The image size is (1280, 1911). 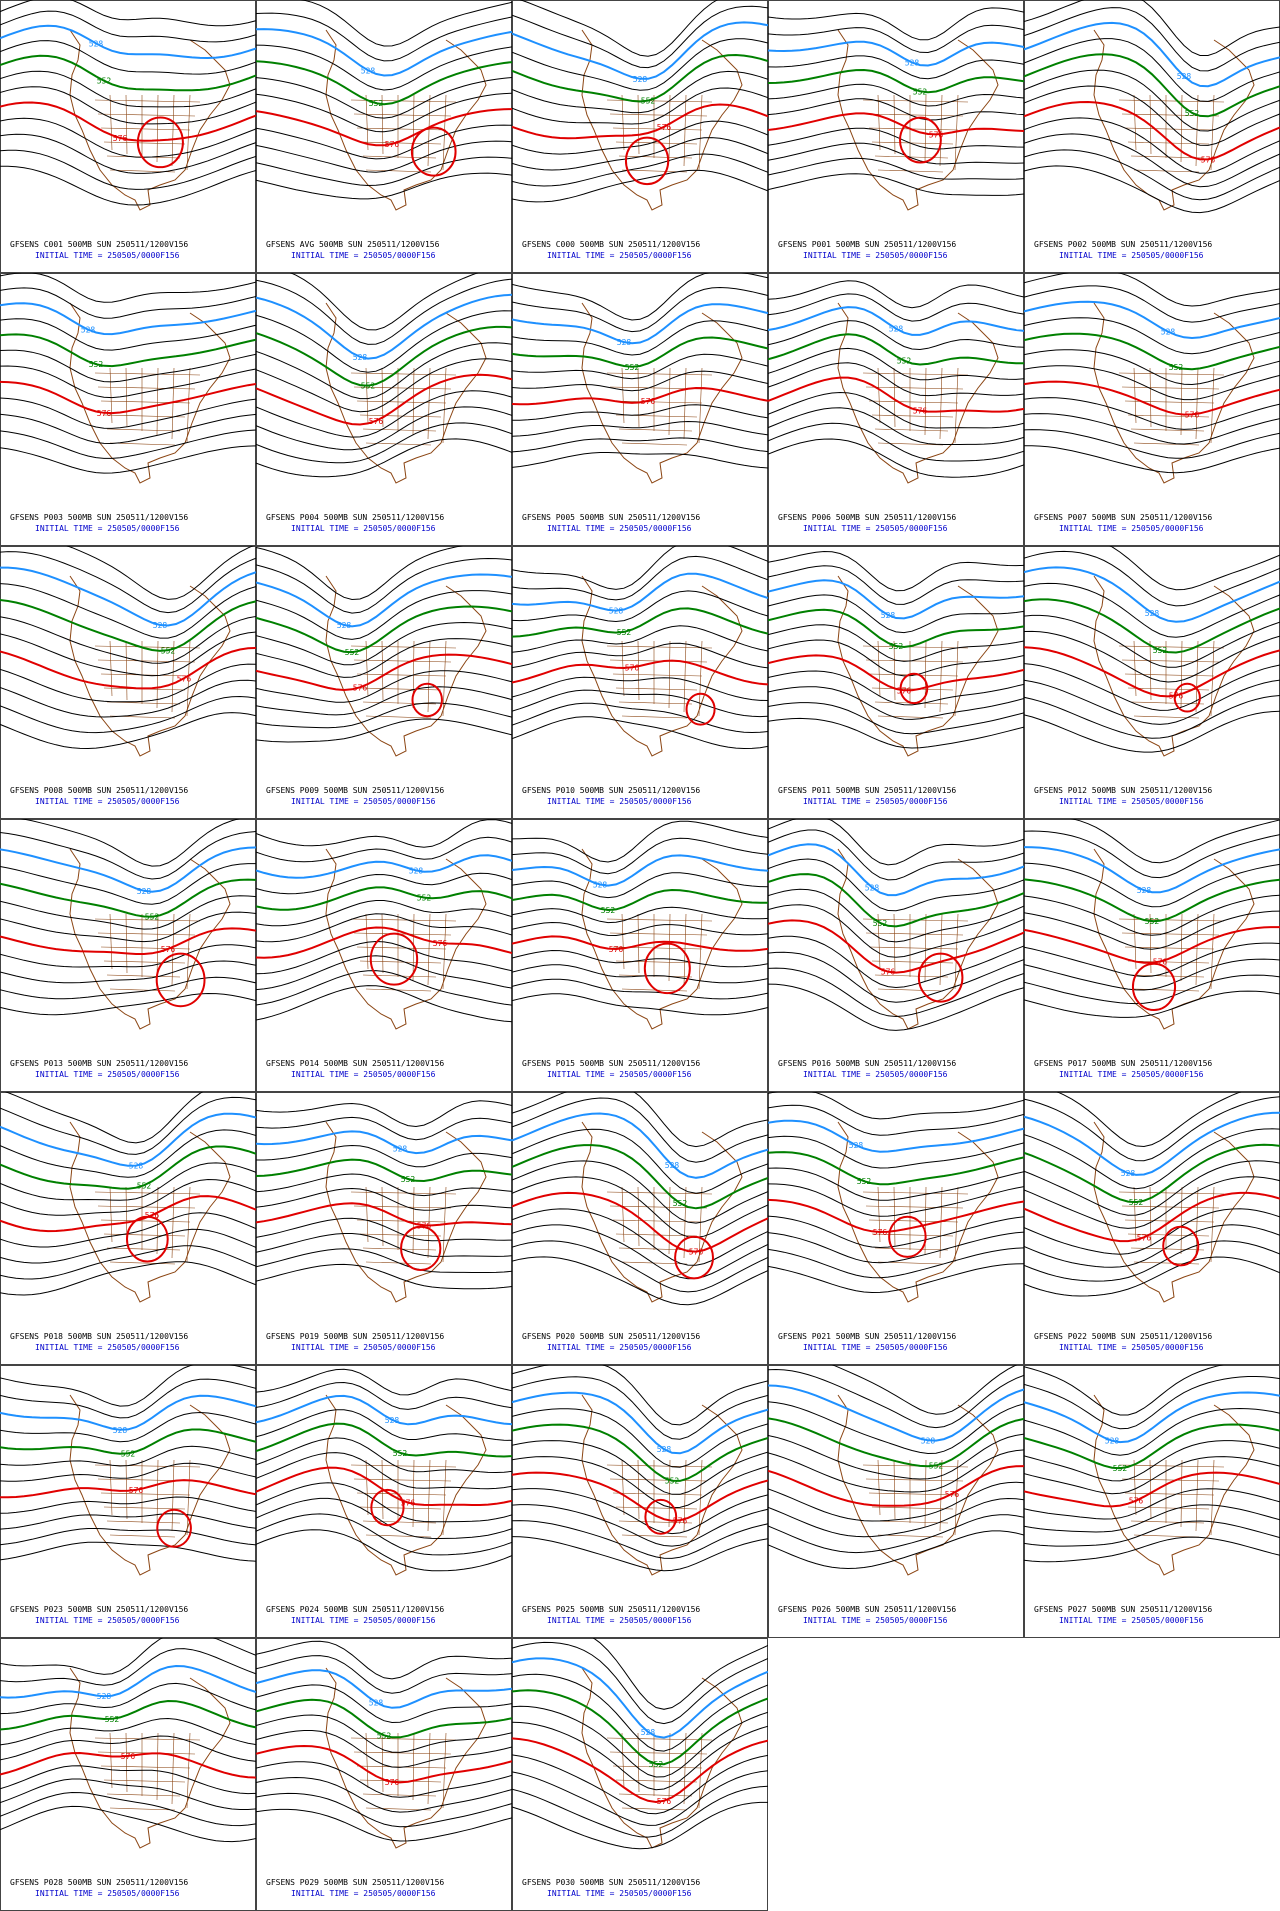 I want to click on closed-contour, so click(x=1181, y=1246).